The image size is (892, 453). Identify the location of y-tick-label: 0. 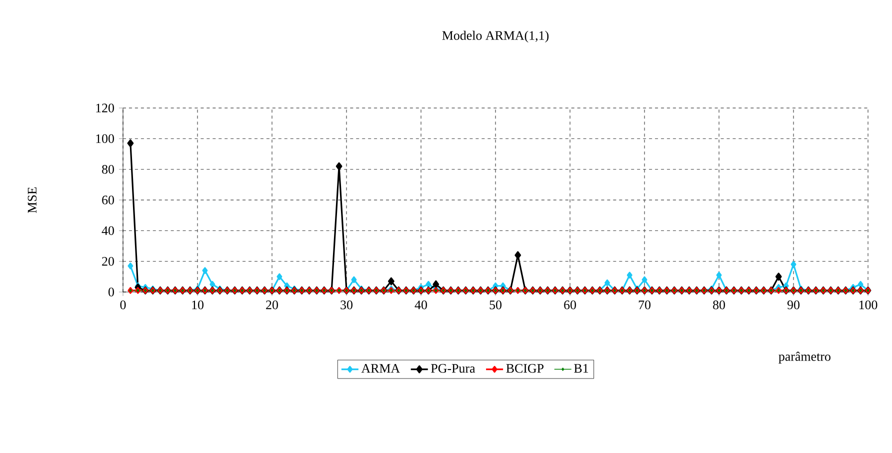
(111, 292).